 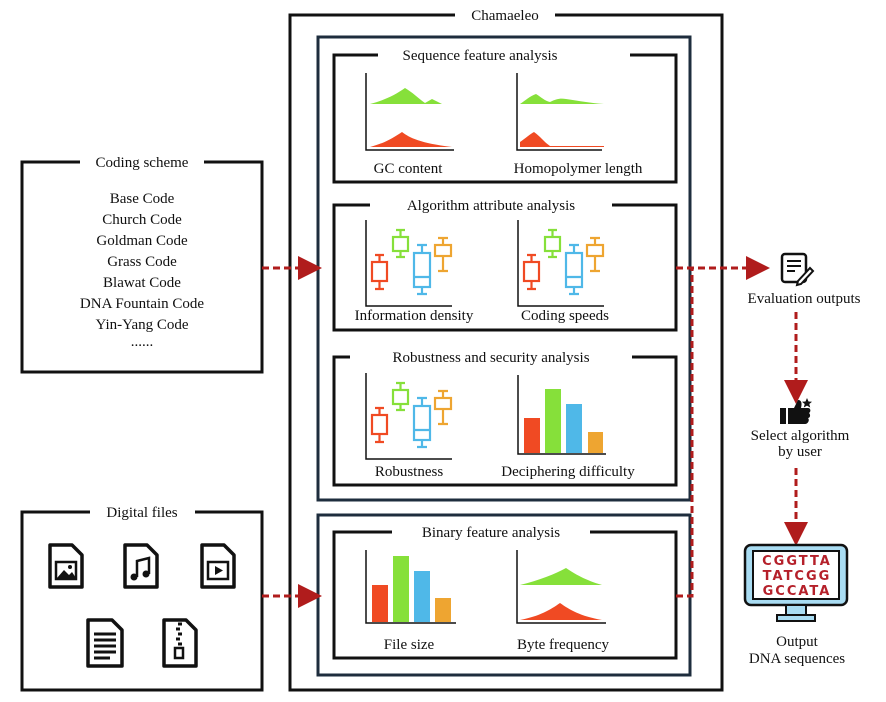 What do you see at coordinates (796, 411) in the screenshot?
I see `thumbs-up-star-icon` at bounding box center [796, 411].